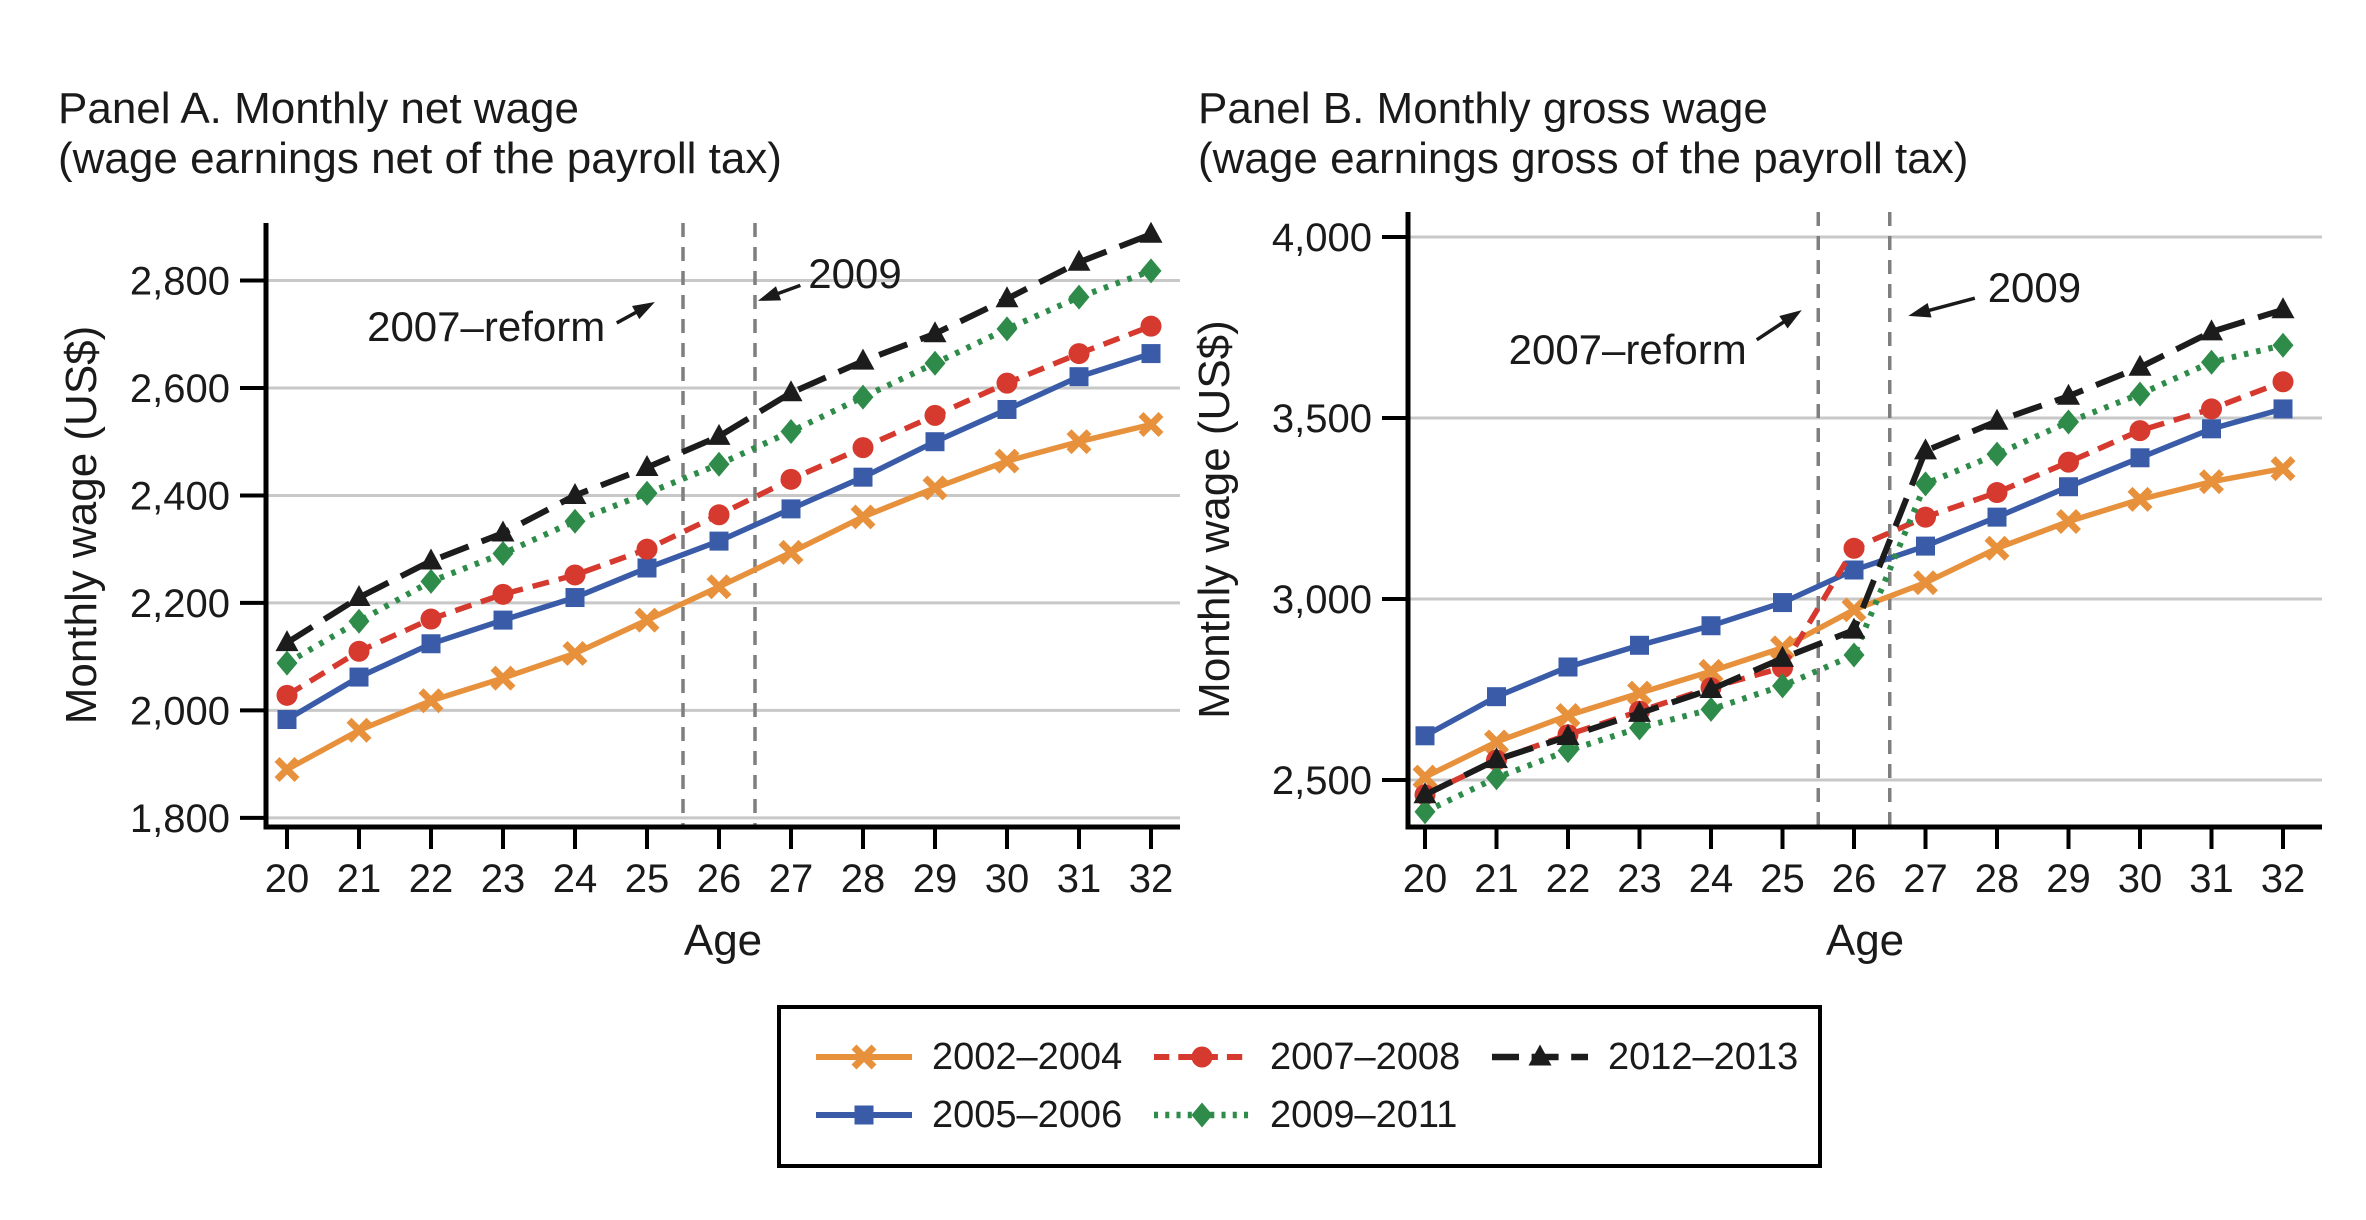 The image size is (2366, 1220). Describe the element at coordinates (864, 1115) in the screenshot. I see `legend-swatch-2005-2006-icon` at that location.